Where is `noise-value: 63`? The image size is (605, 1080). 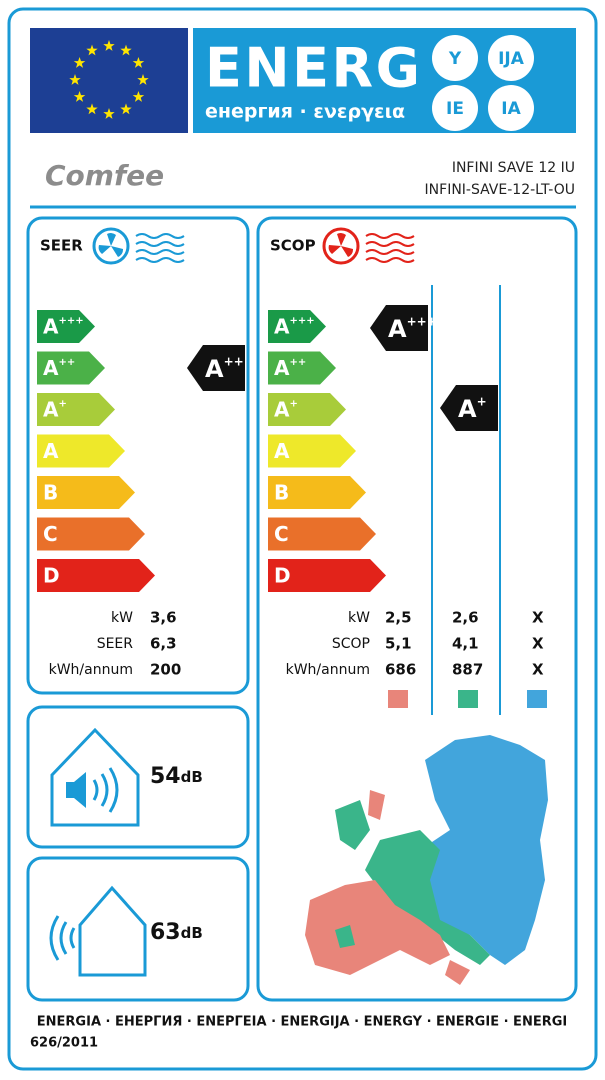 noise-value: 63 is located at coordinates (165, 932).